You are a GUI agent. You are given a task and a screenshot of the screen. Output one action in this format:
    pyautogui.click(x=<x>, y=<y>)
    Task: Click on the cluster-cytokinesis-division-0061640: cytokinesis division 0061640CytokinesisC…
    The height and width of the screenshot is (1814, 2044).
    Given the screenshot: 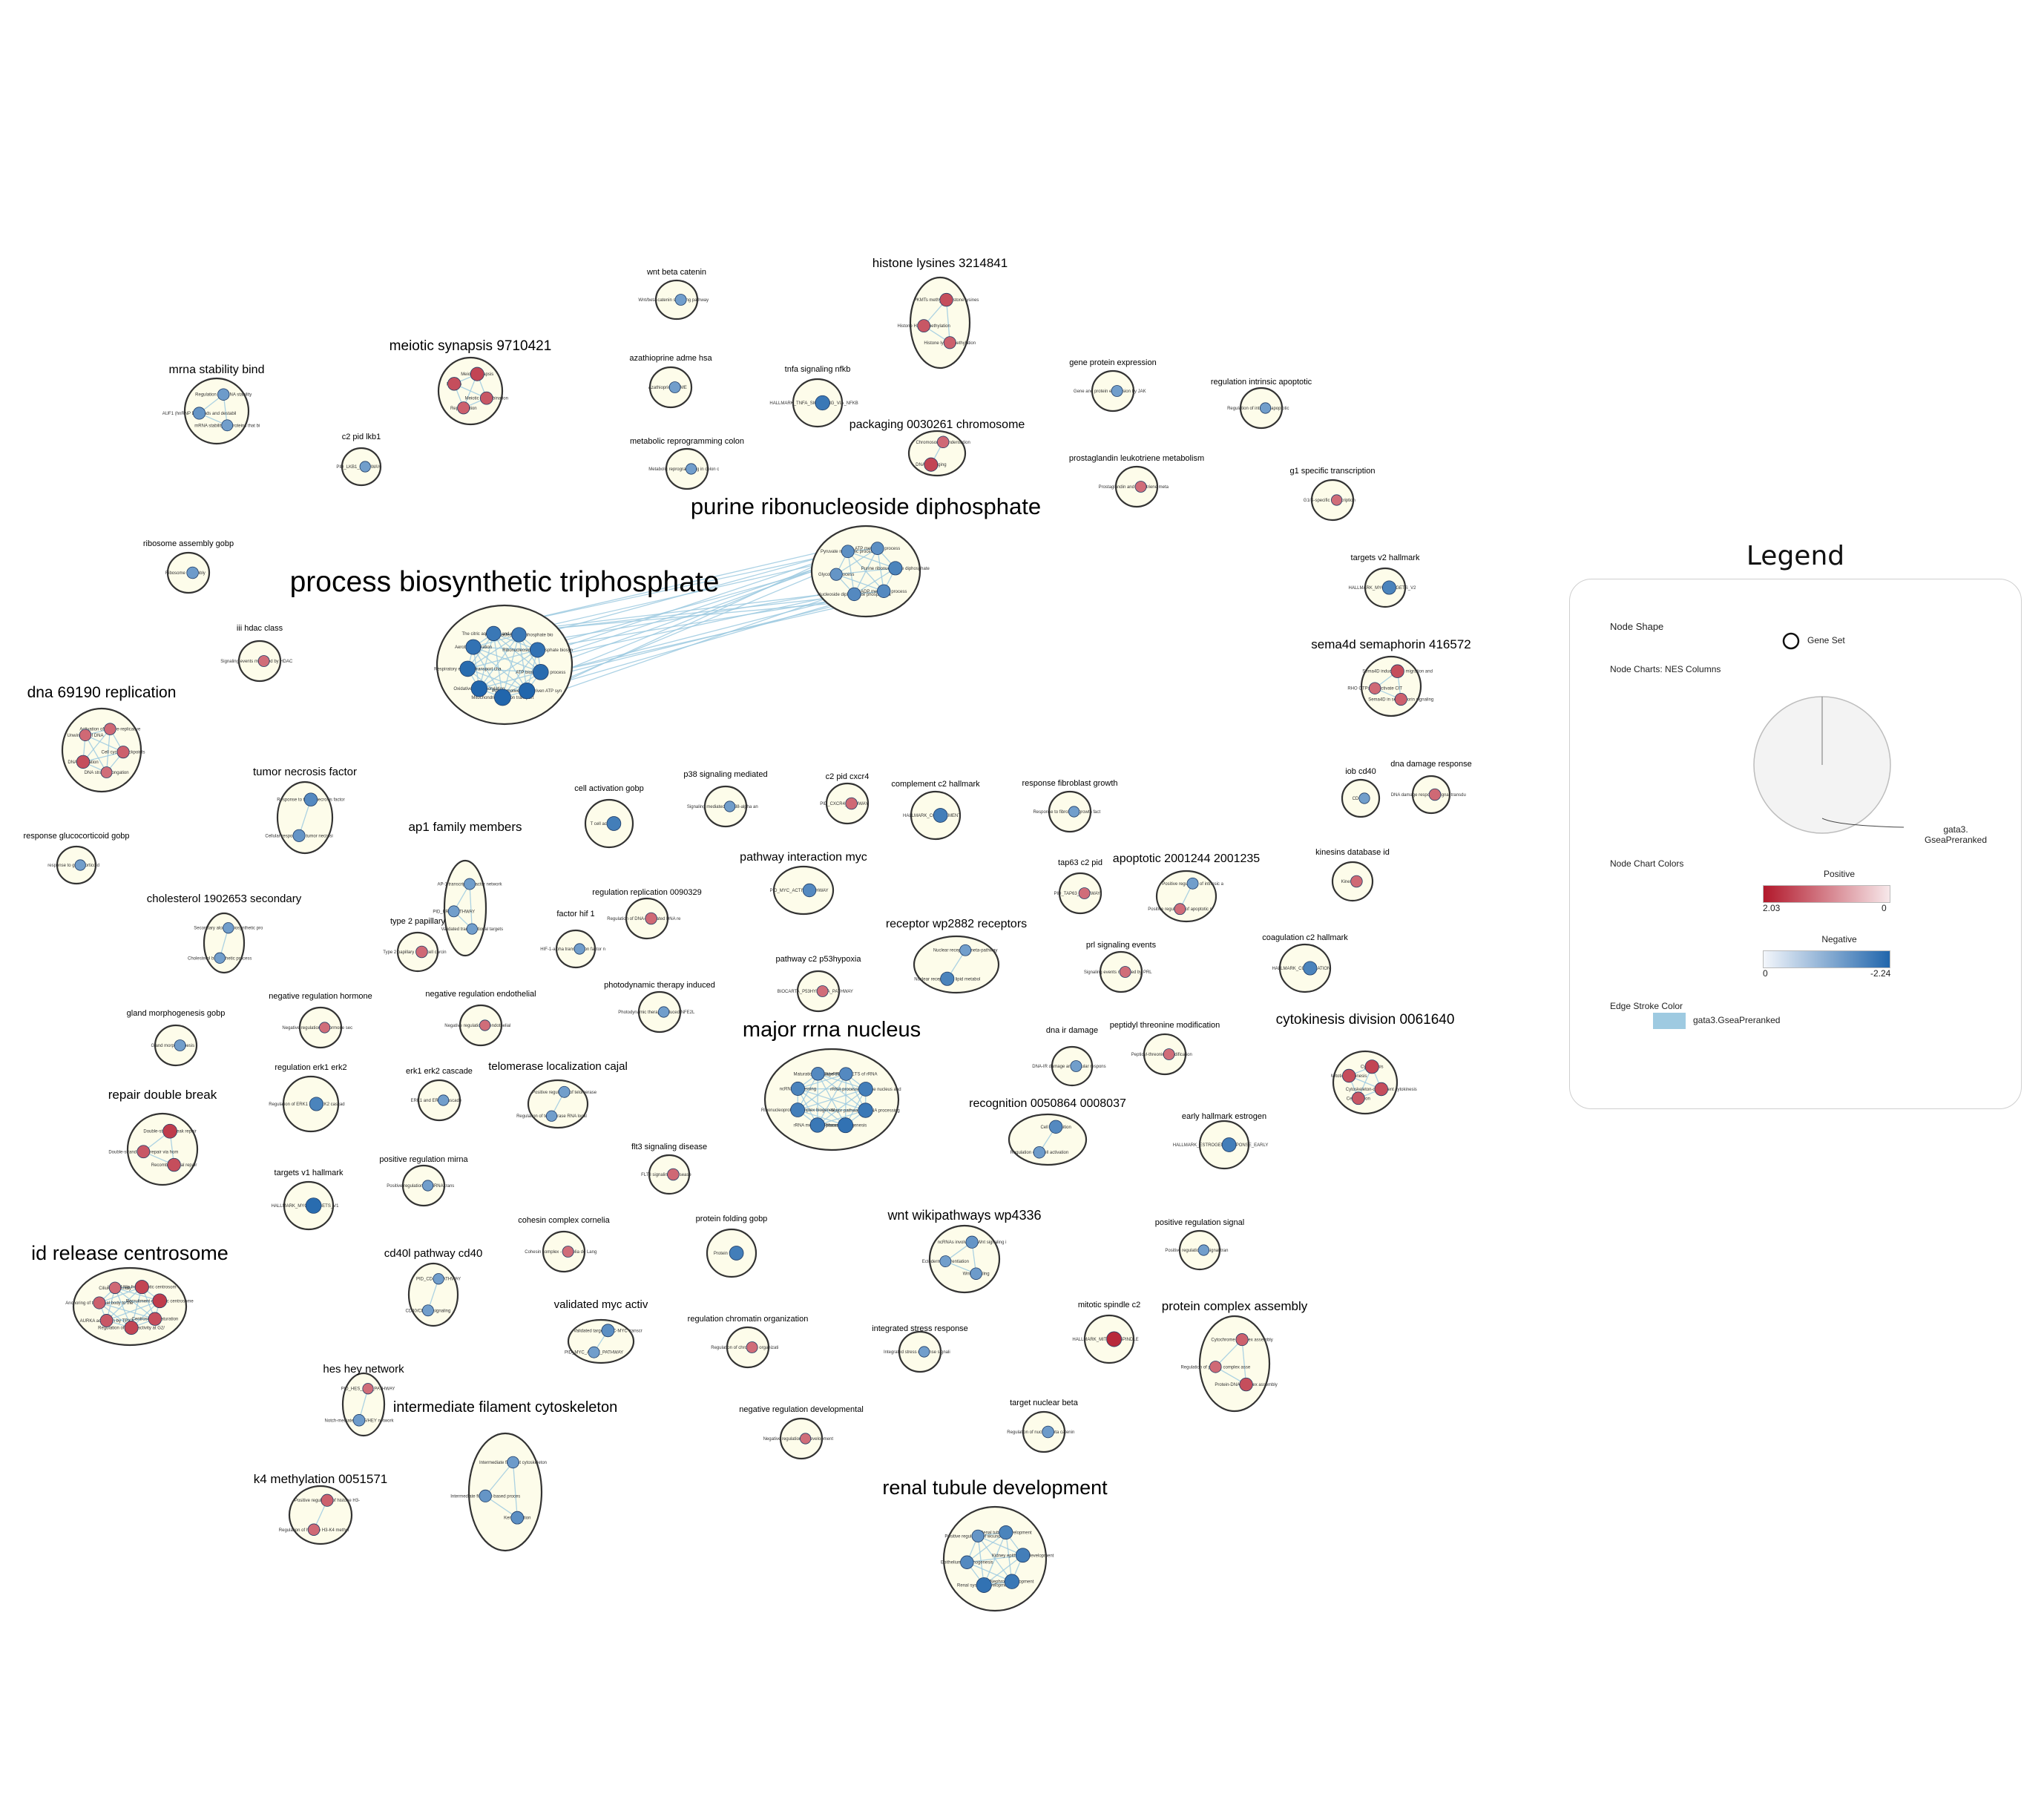 What is the action you would take?
    pyautogui.click(x=1365, y=1063)
    